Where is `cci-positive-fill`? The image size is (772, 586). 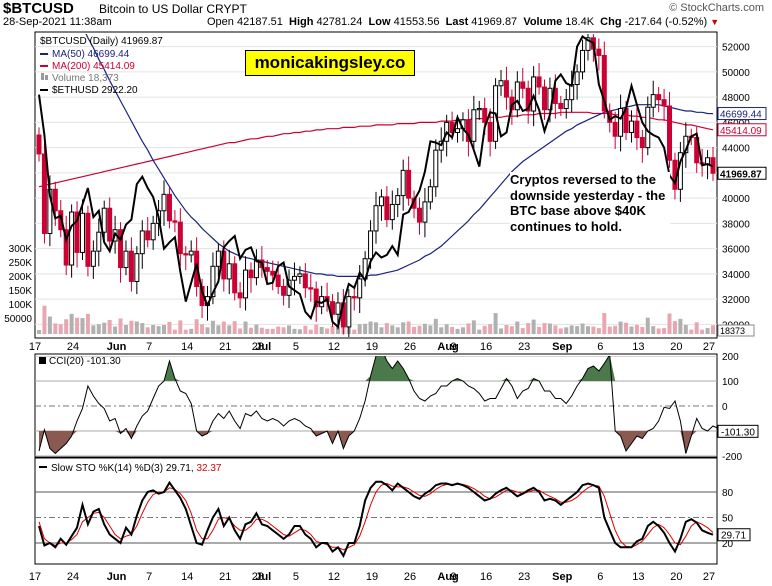
cci-positive-fill is located at coordinates (378, 368).